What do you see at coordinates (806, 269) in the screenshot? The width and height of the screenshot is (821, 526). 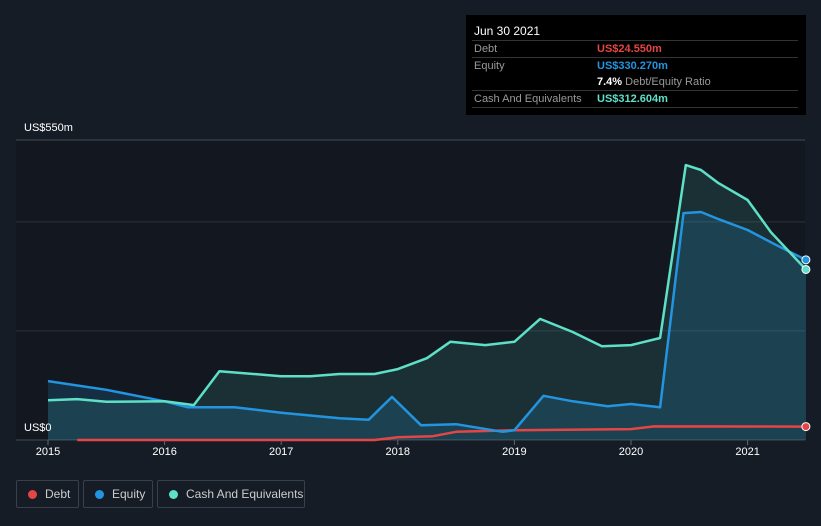 I see `endpoint-cash-and-equivalents` at bounding box center [806, 269].